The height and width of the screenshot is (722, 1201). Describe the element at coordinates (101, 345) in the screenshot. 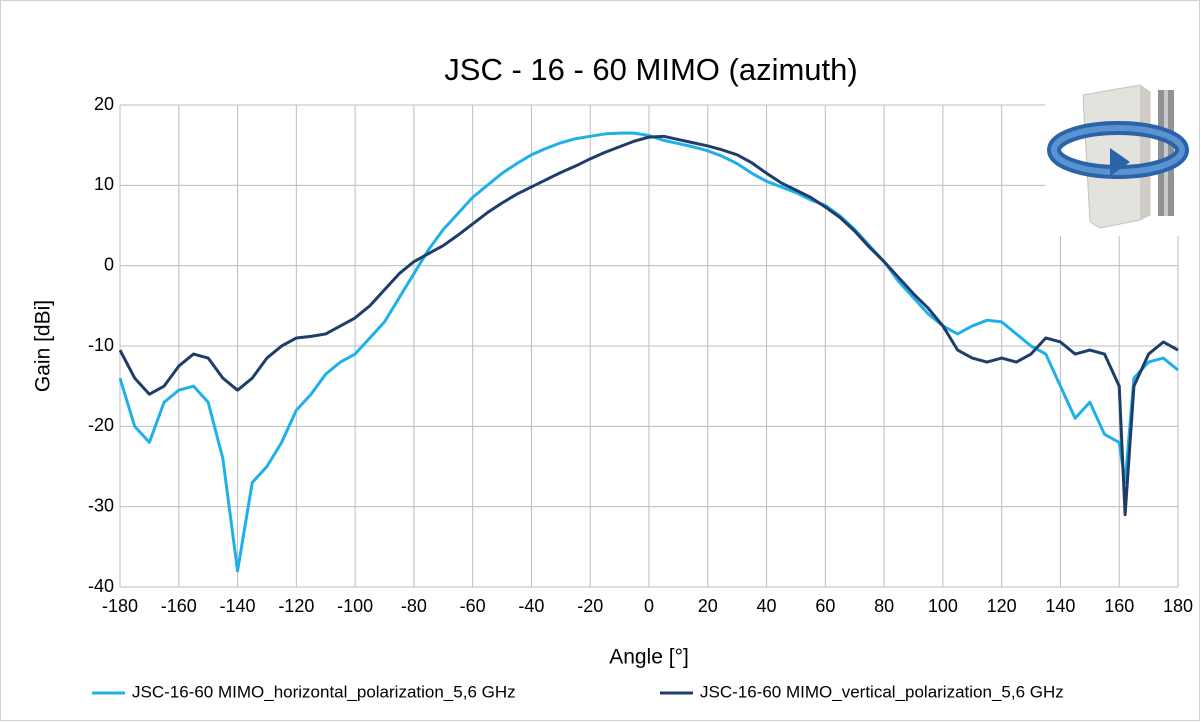

I see `y-tick-label: -10` at that location.